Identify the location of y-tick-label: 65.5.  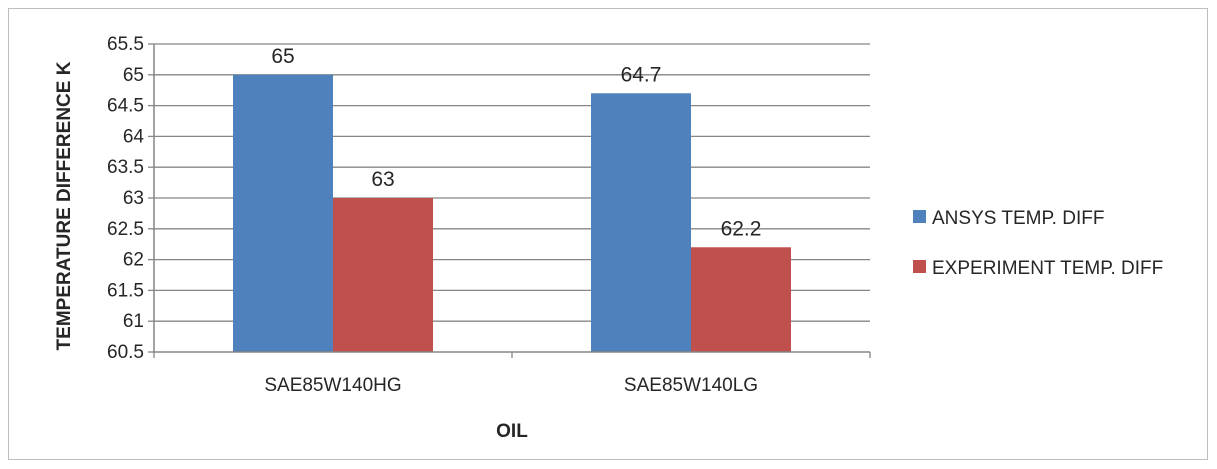
(125, 44).